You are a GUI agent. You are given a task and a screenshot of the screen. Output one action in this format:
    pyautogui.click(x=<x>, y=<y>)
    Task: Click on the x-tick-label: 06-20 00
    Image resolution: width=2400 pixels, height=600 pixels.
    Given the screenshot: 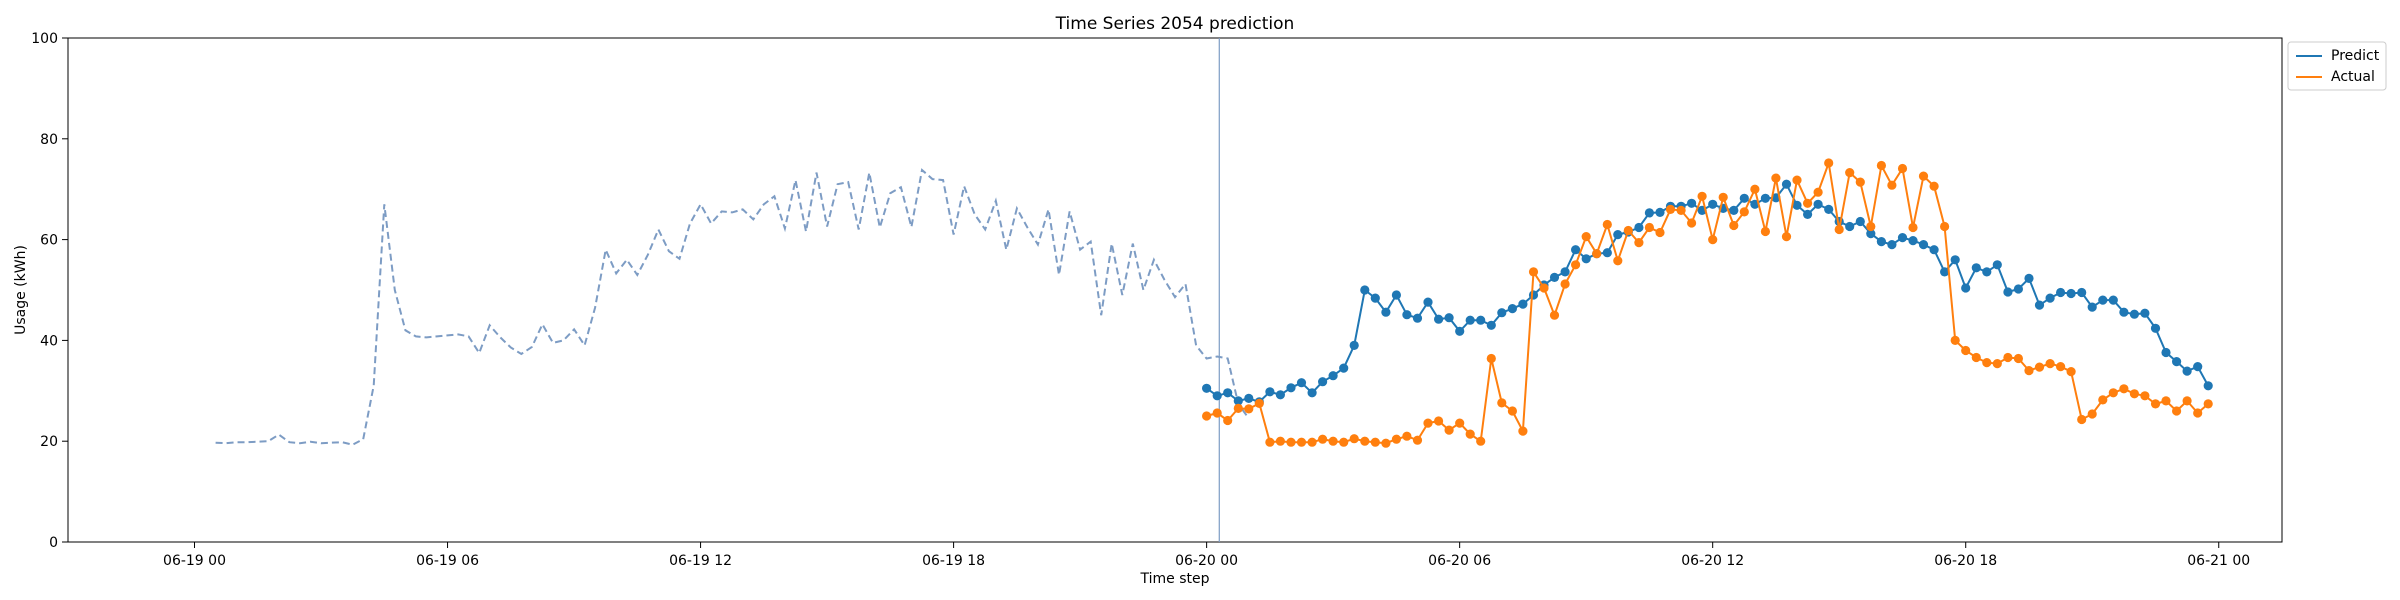 What is the action you would take?
    pyautogui.click(x=1206, y=561)
    